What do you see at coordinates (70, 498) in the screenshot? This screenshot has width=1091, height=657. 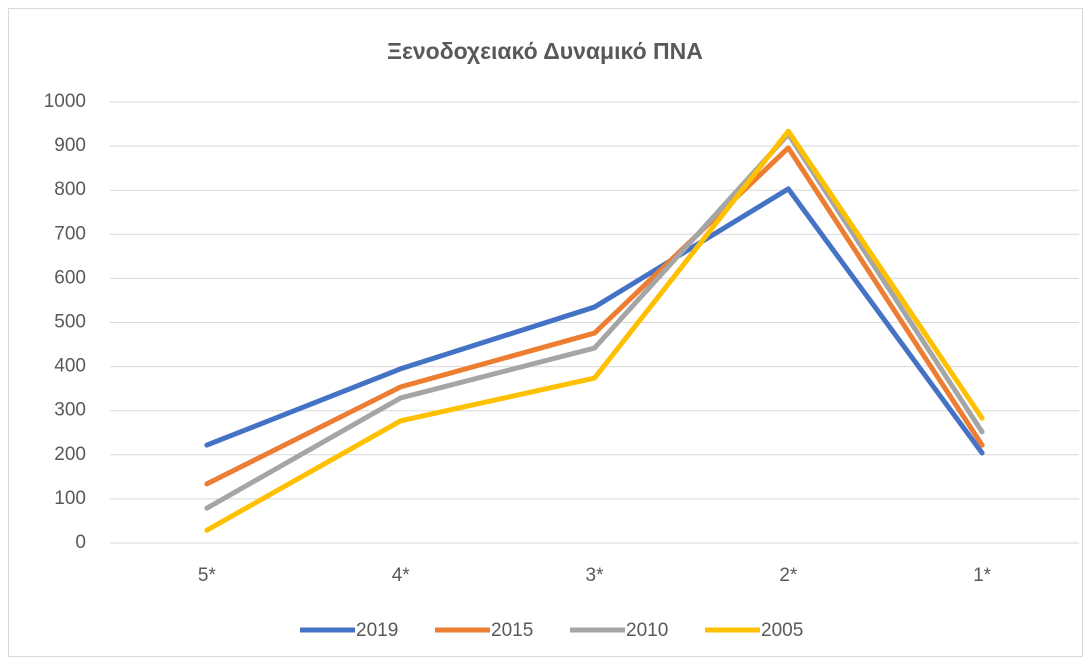 I see `y-tick-label: 100` at bounding box center [70, 498].